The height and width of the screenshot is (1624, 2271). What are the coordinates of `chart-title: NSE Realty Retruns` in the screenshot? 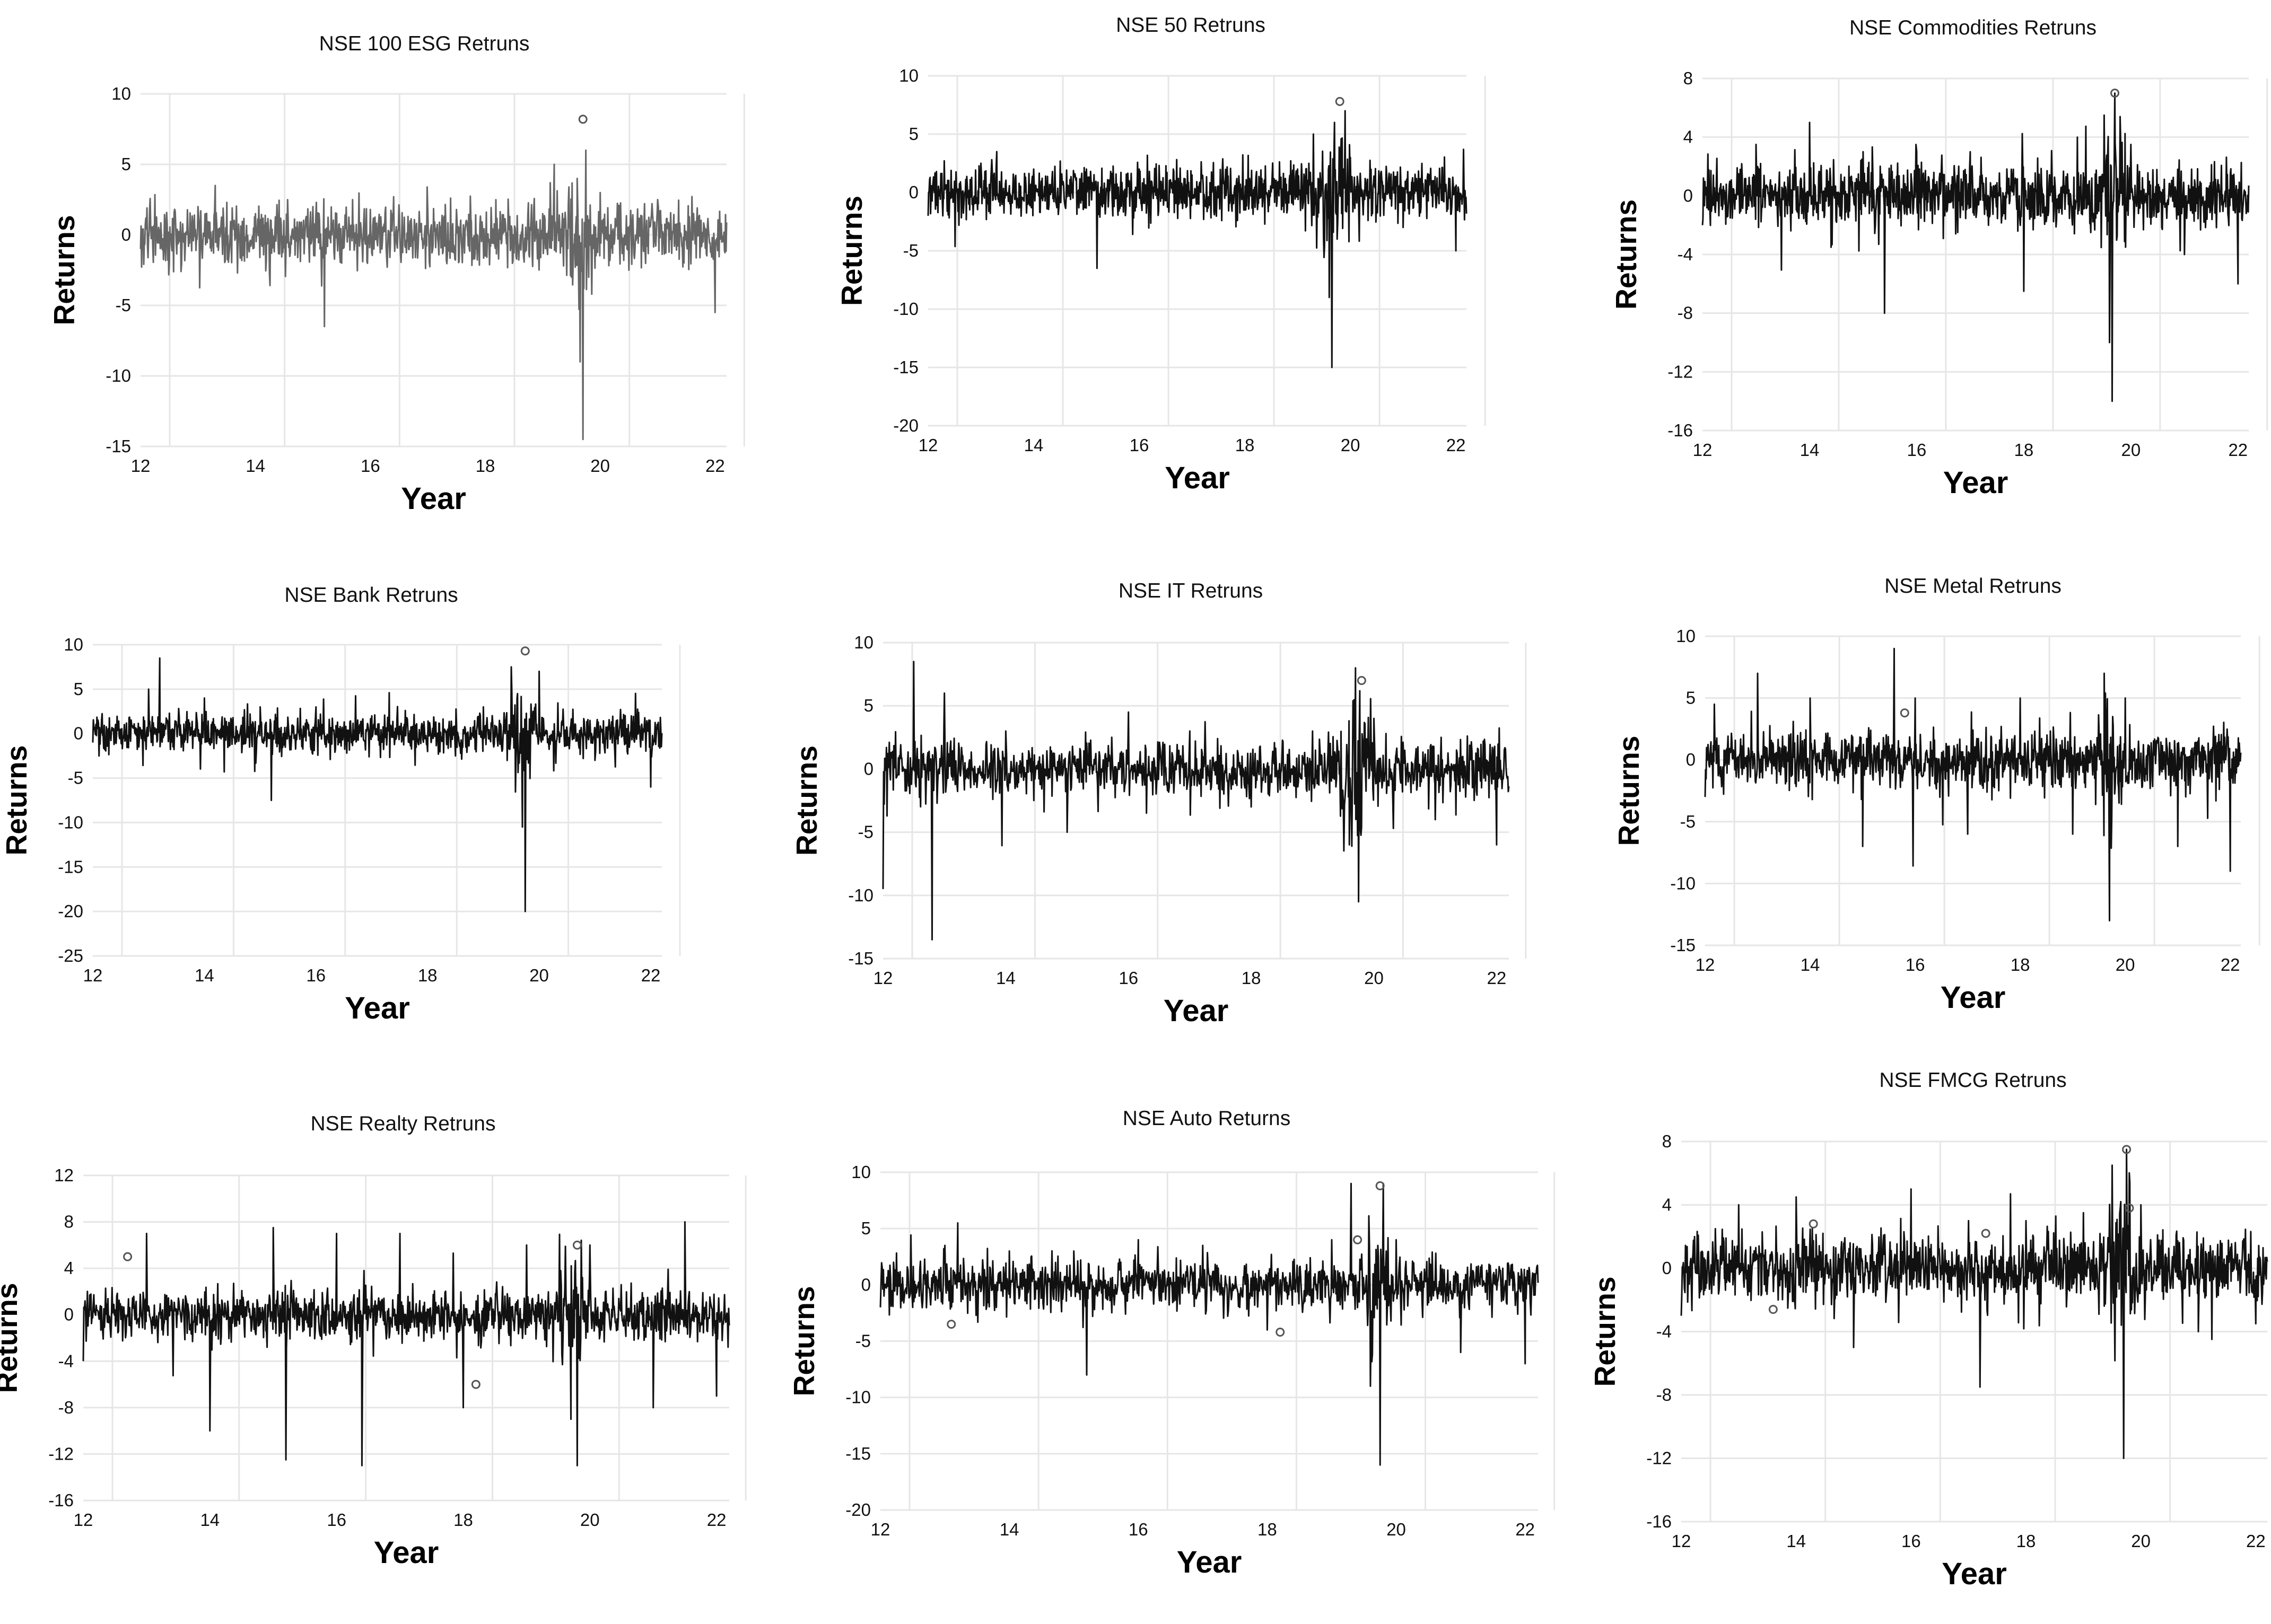 It's located at (403, 1123).